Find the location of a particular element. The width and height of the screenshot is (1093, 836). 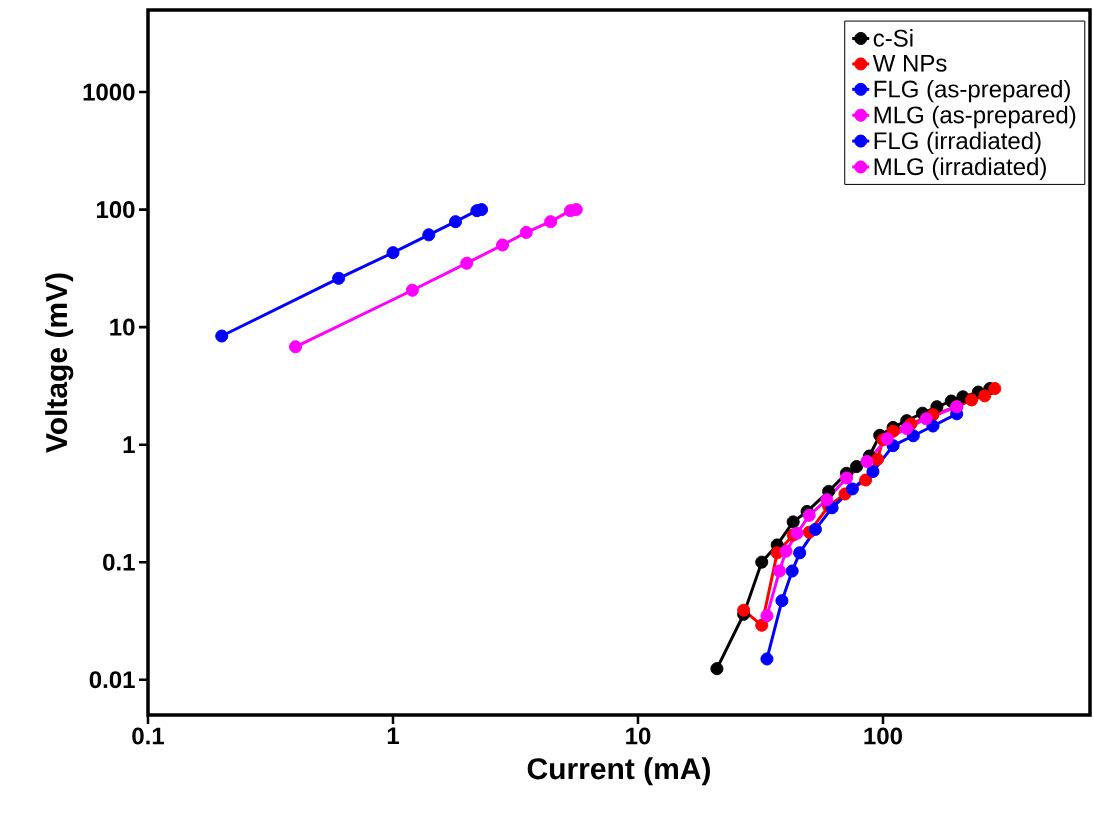

y-tick-label: 0.1 is located at coordinates (119, 562).